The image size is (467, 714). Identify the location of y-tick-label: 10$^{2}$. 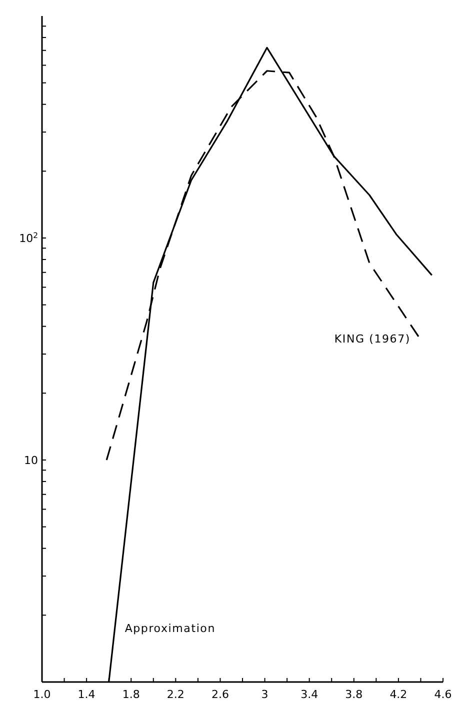
(28, 237).